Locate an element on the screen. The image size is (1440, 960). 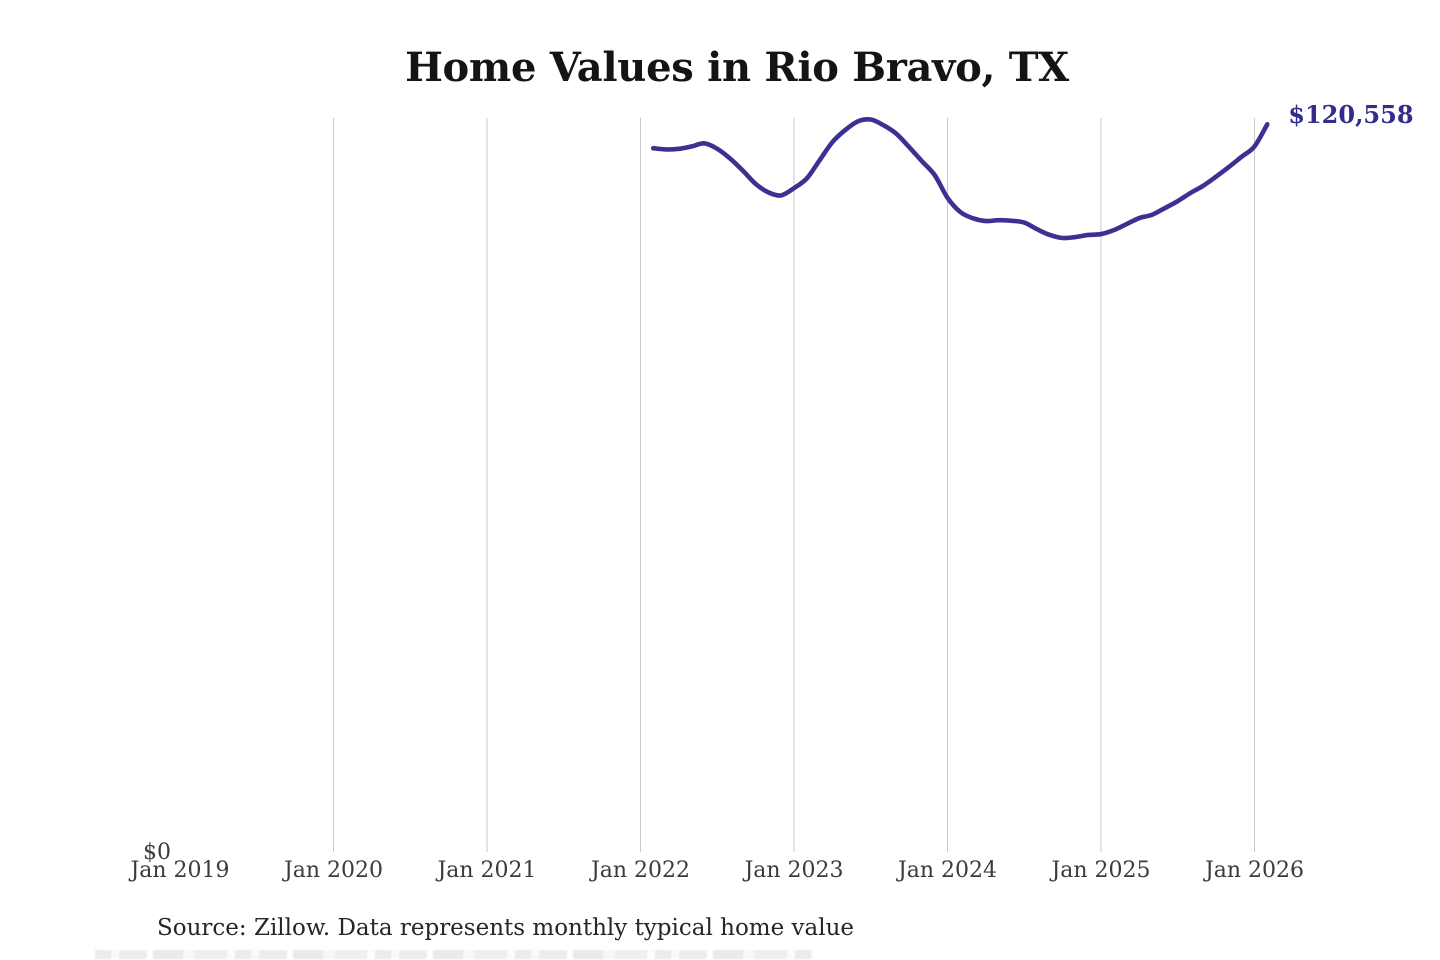
clipped-text-remnant is located at coordinates (454, 954).